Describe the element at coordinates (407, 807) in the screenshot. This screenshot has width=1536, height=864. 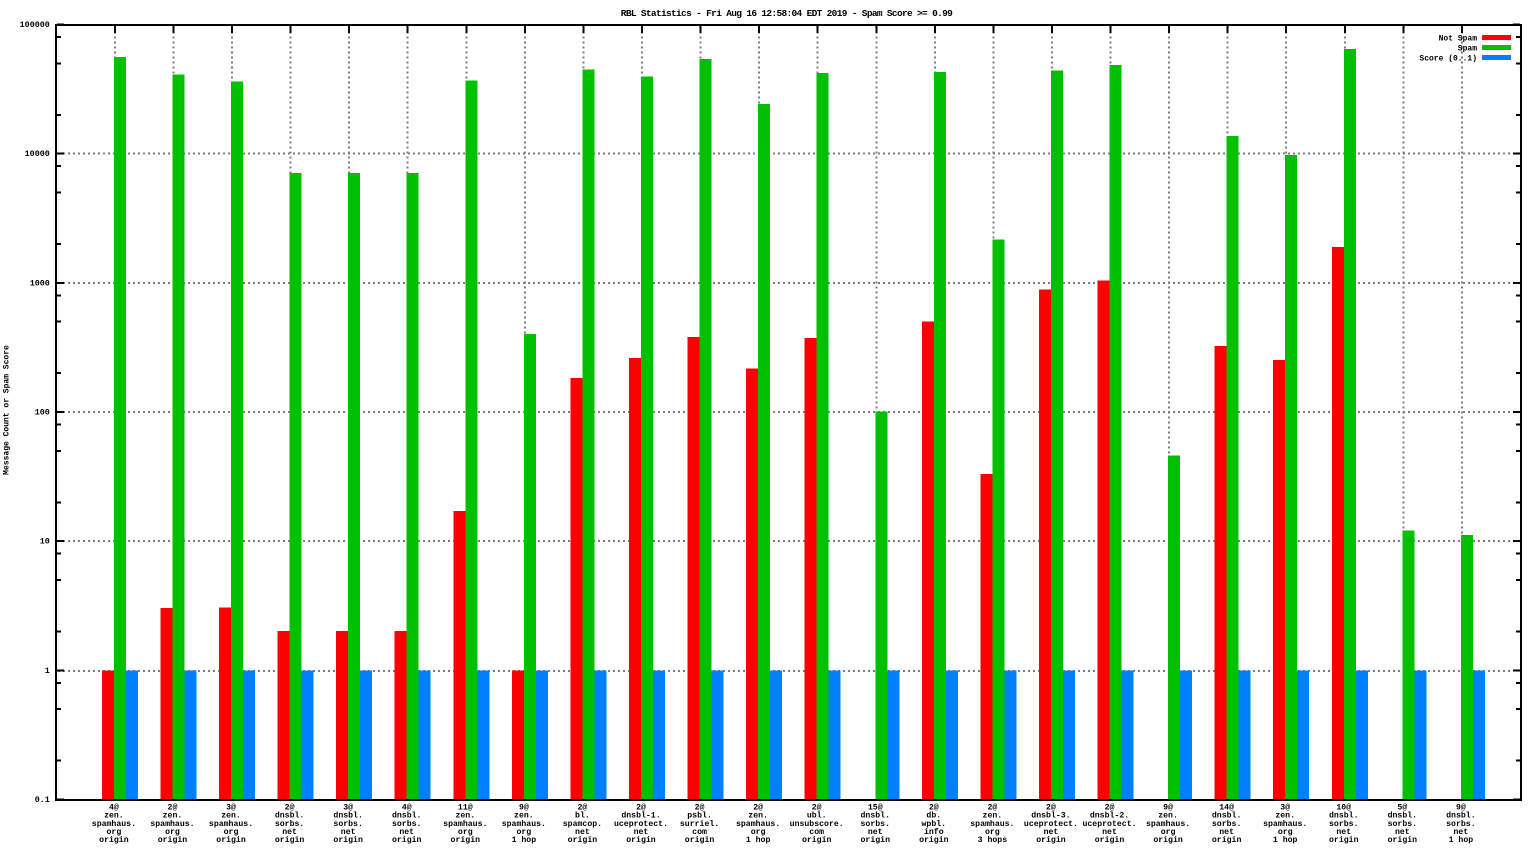
I see `svg-text: 4@` at that location.